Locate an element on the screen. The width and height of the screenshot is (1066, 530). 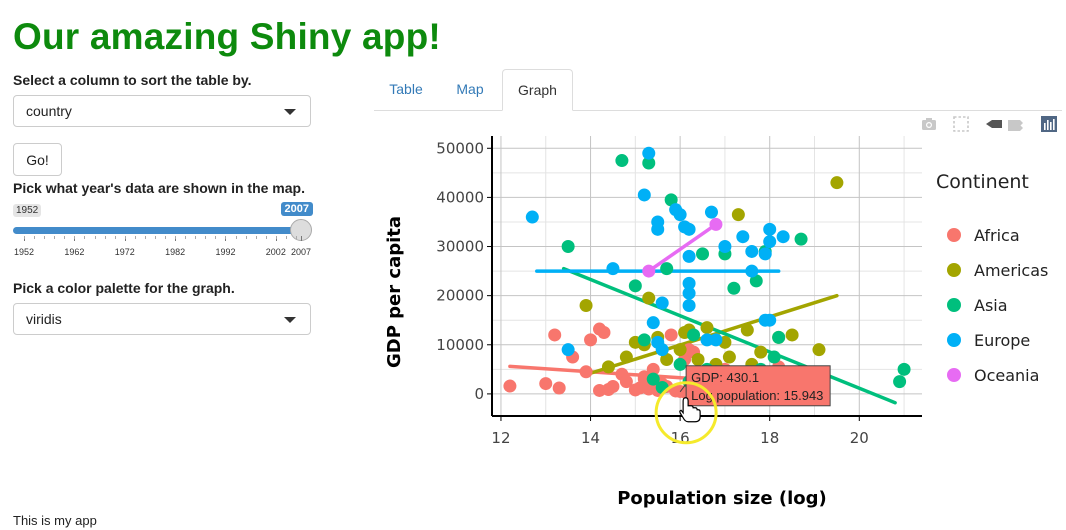
cursor-highlight-ring is located at coordinates (686, 413).